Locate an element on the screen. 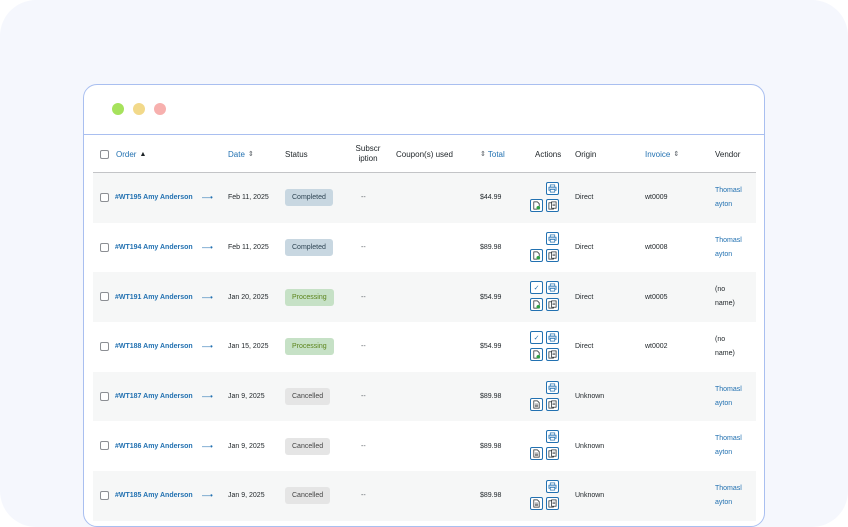  order-origin: Direct is located at coordinates (584, 248).